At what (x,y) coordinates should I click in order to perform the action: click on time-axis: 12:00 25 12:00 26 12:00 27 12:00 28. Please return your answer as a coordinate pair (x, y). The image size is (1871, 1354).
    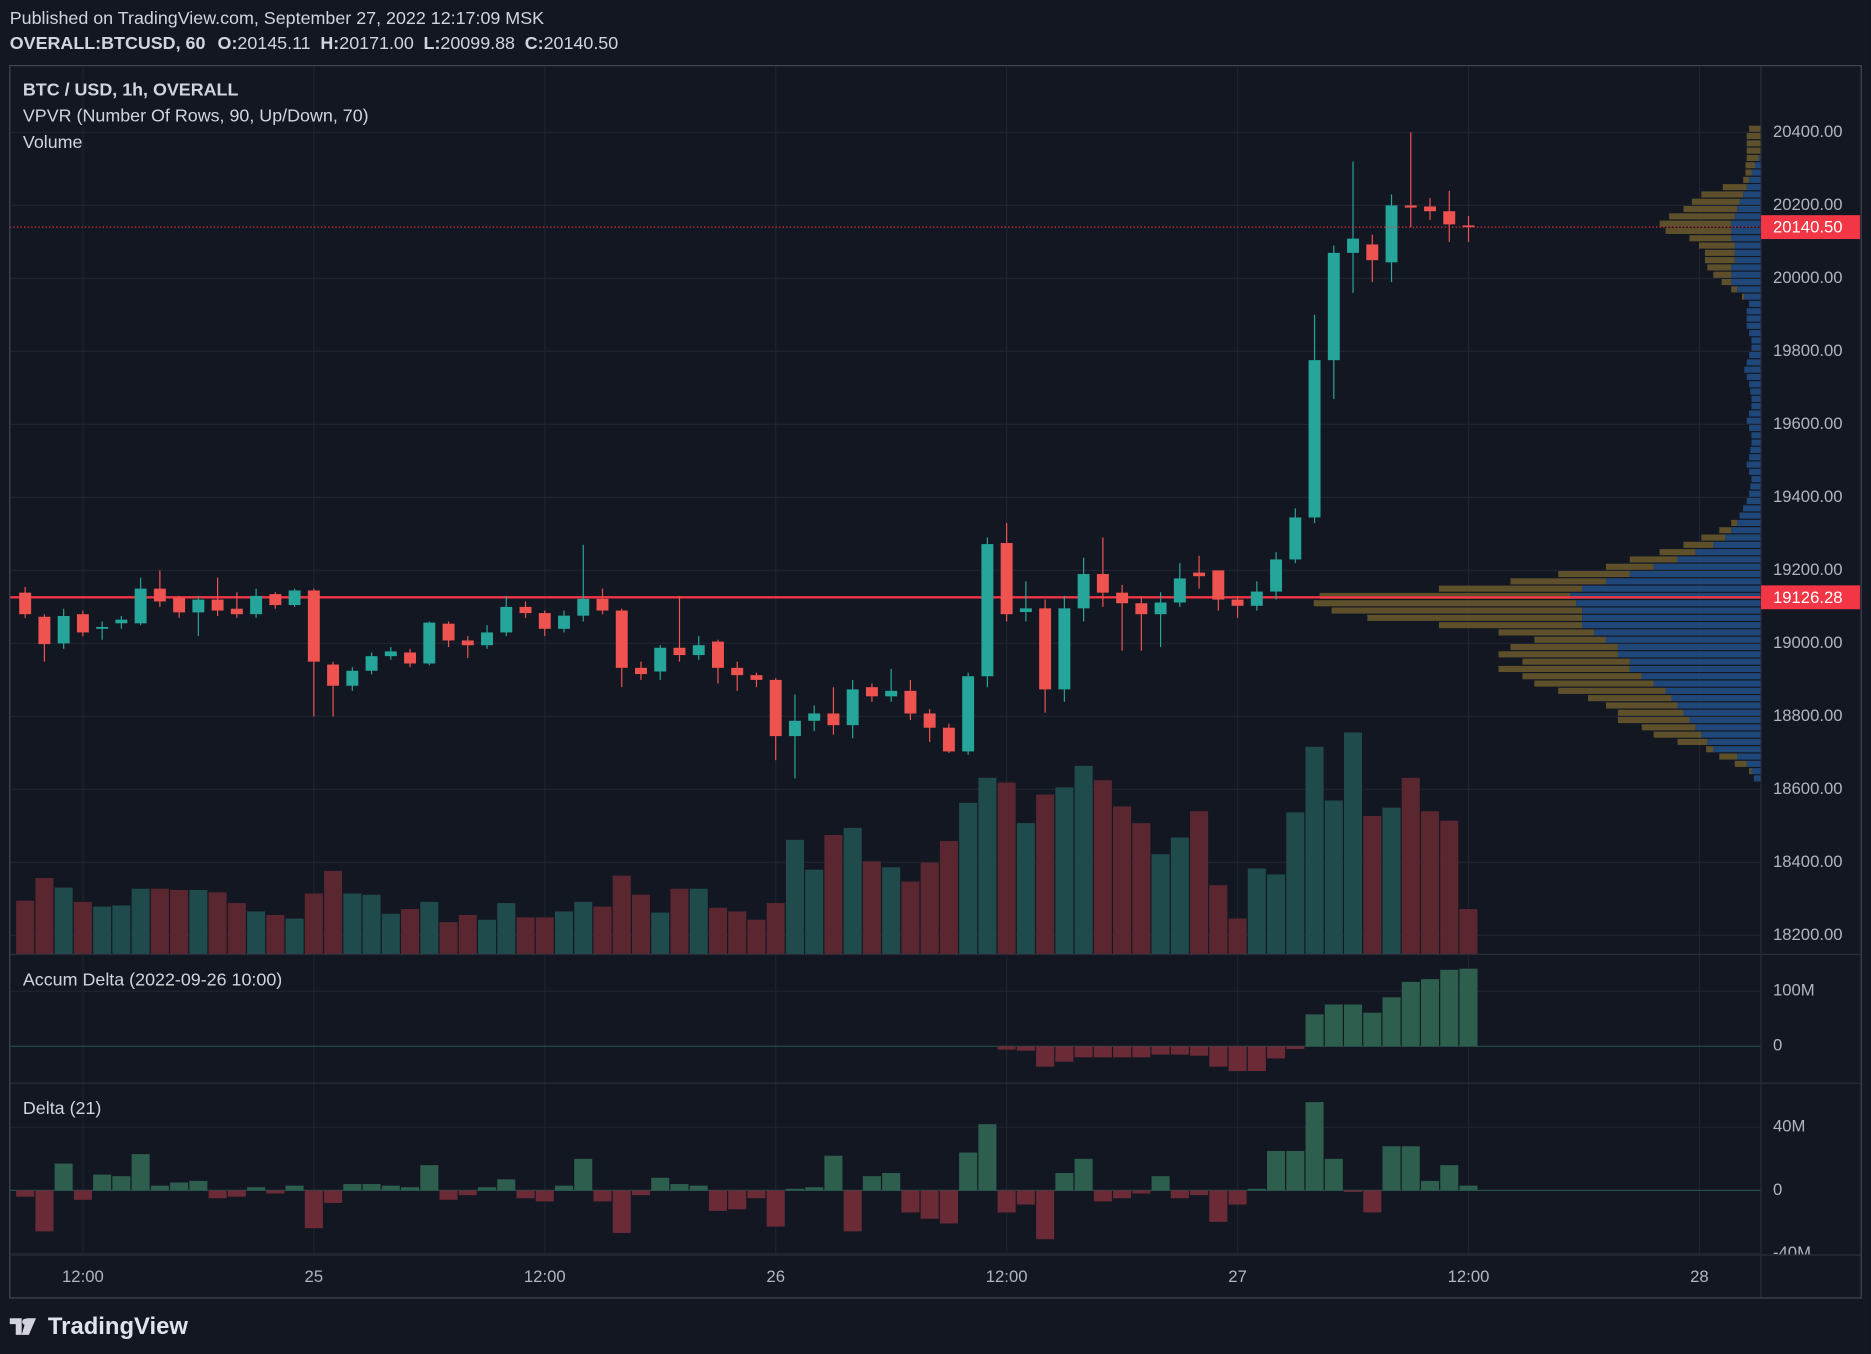
    Looking at the image, I should click on (885, 1276).